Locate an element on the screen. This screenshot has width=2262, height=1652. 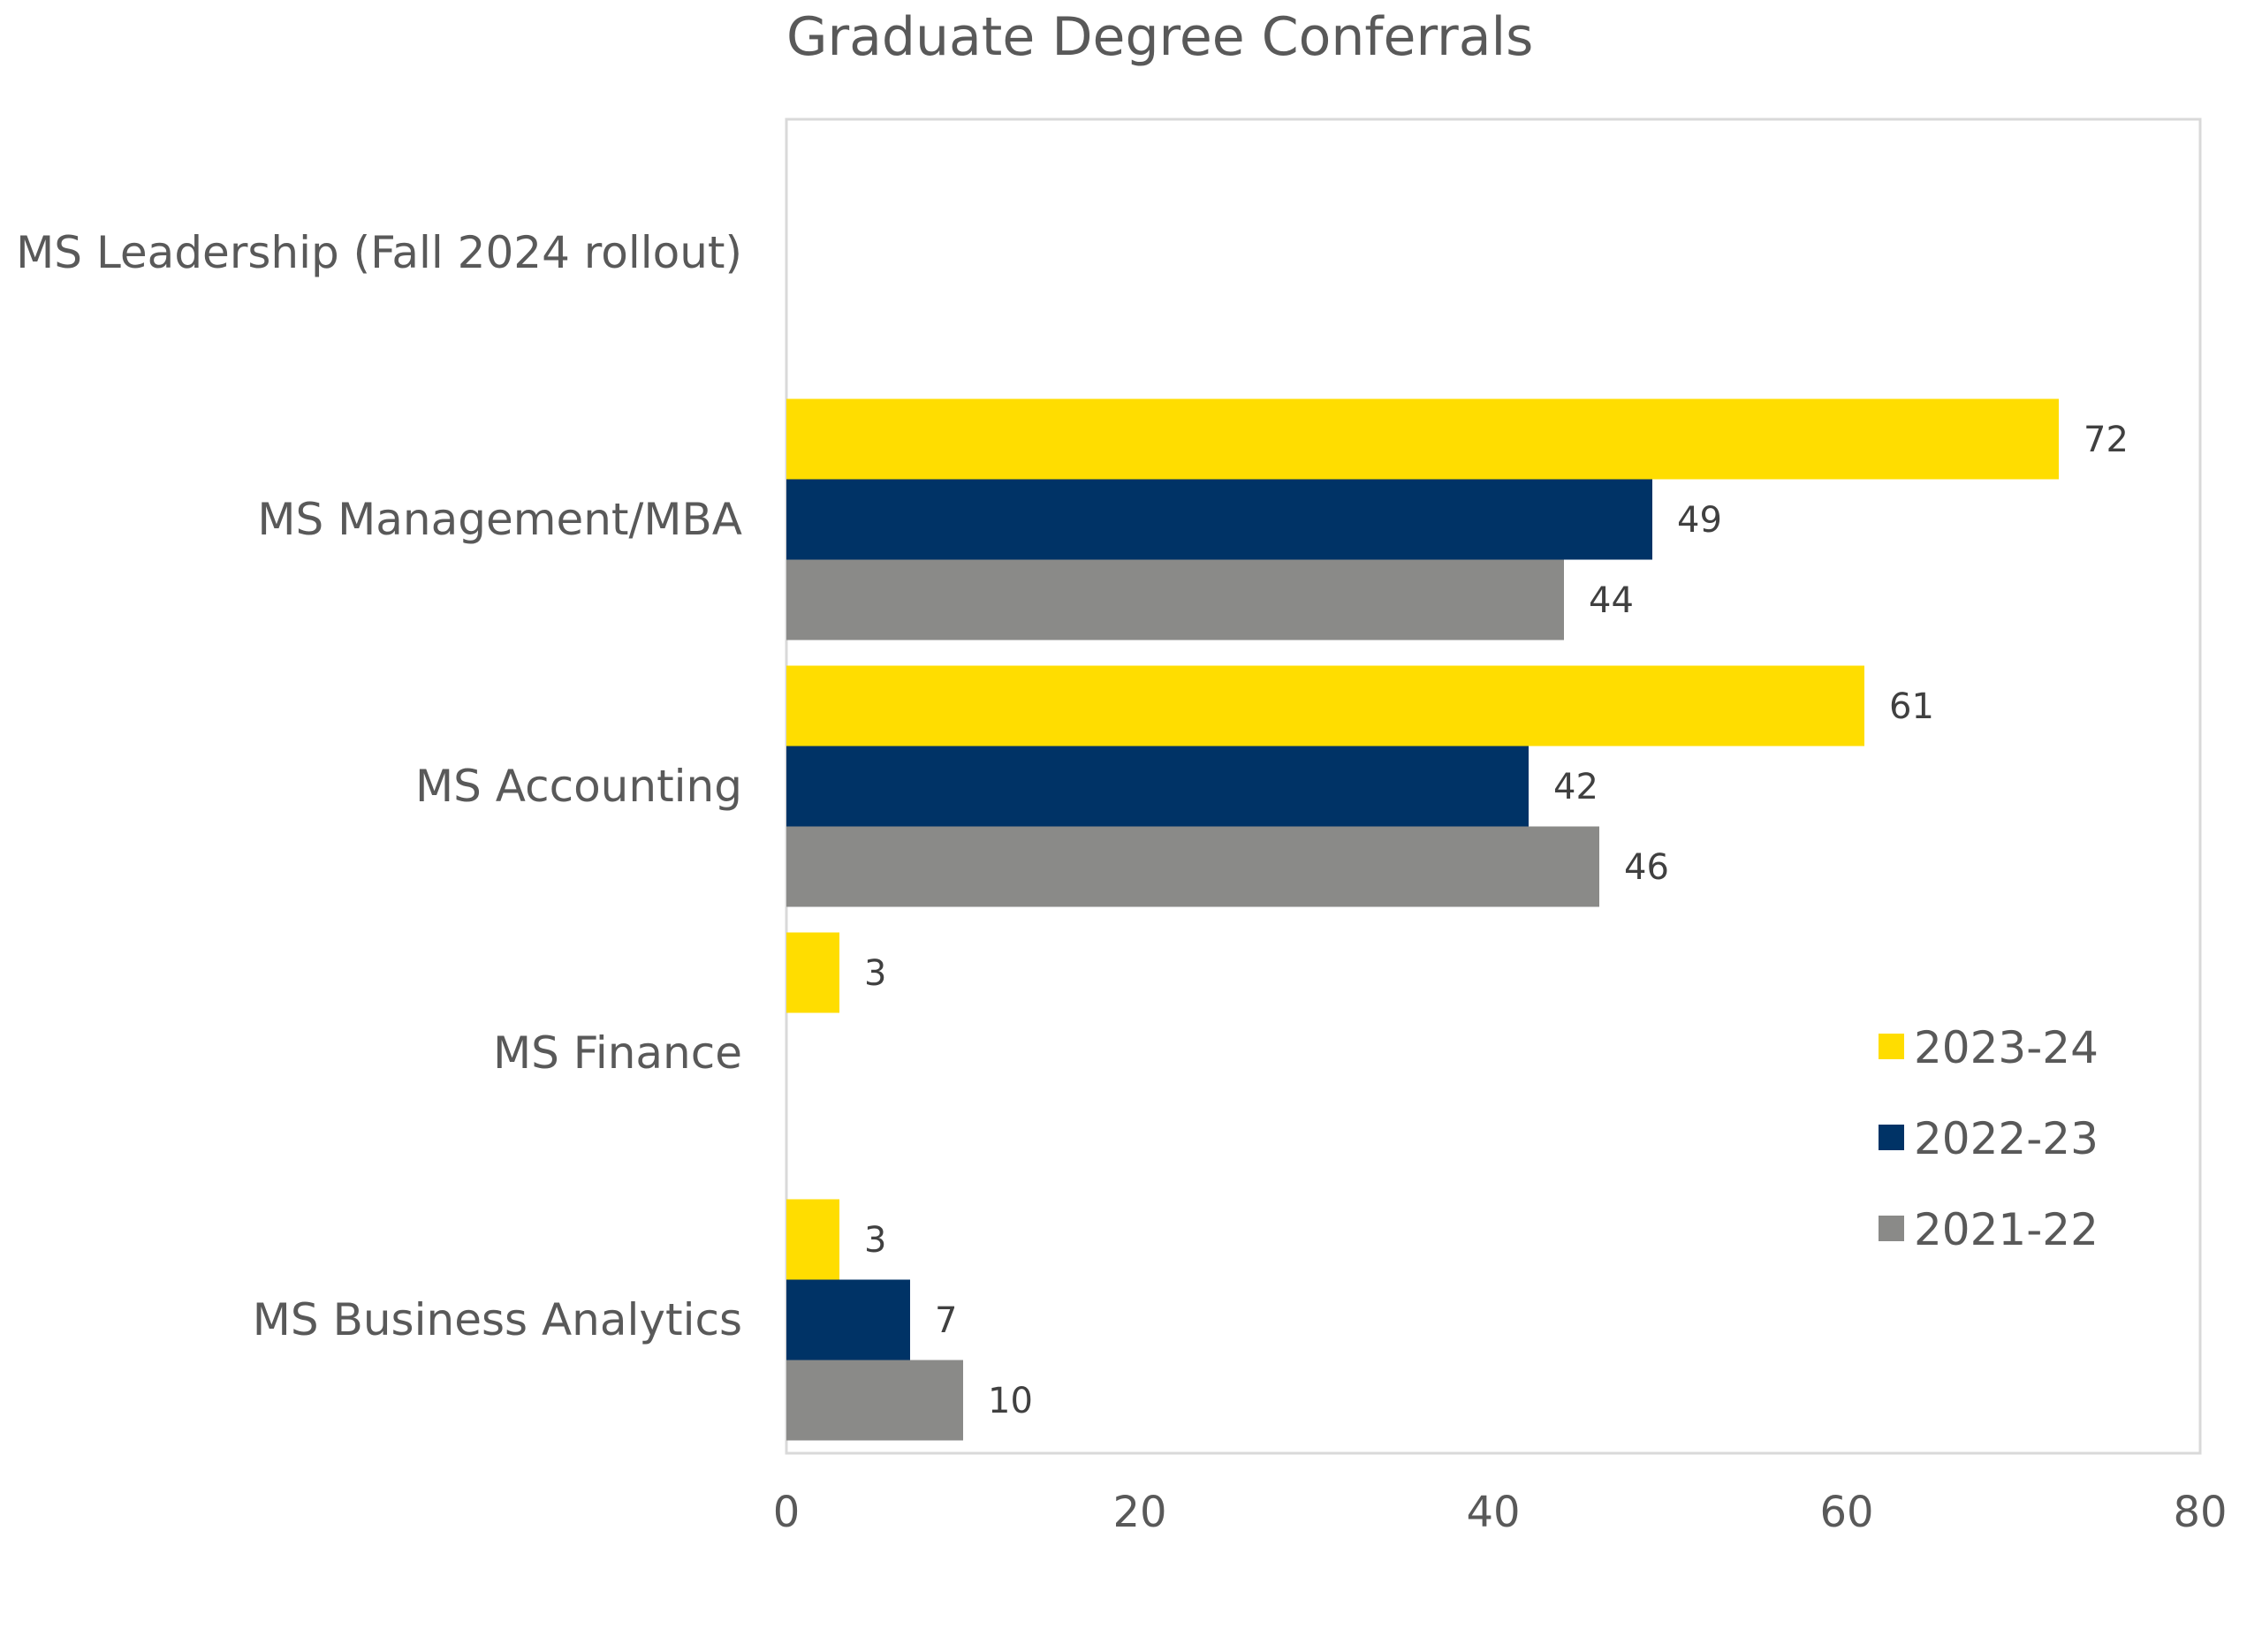
legend-label-2021-22: 2021-22 is located at coordinates (2006, 1229).